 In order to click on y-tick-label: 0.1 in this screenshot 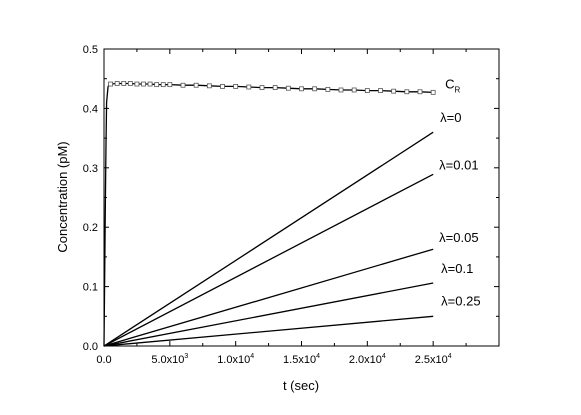, I will do `click(90, 288)`.